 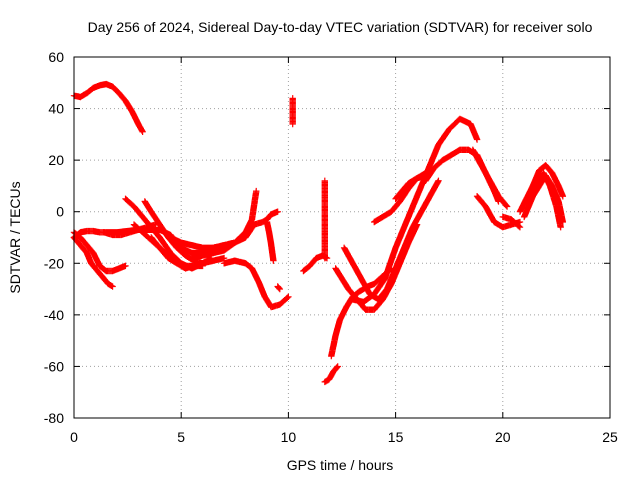 I want to click on series-arc30, so click(x=541, y=188).